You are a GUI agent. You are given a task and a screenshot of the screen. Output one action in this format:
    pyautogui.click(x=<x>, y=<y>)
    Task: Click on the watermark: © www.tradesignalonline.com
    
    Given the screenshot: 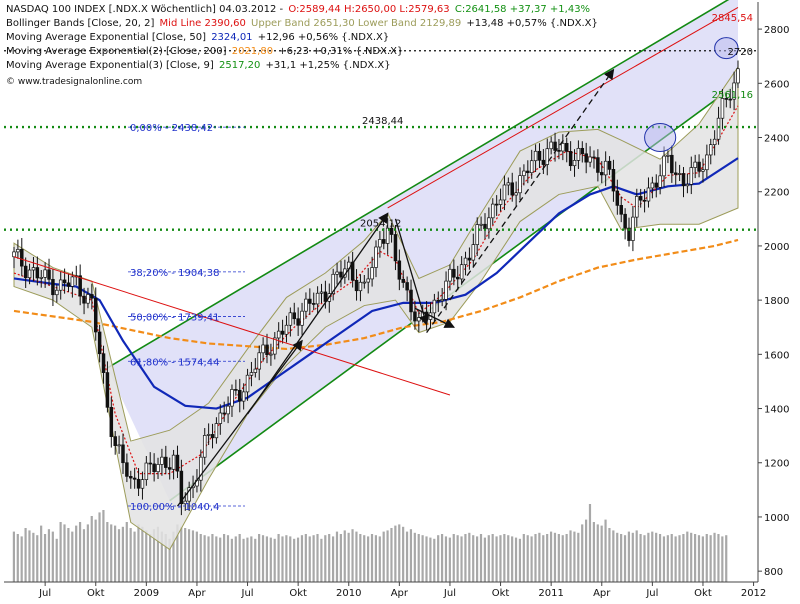 What is the action you would take?
    pyautogui.click(x=74, y=82)
    